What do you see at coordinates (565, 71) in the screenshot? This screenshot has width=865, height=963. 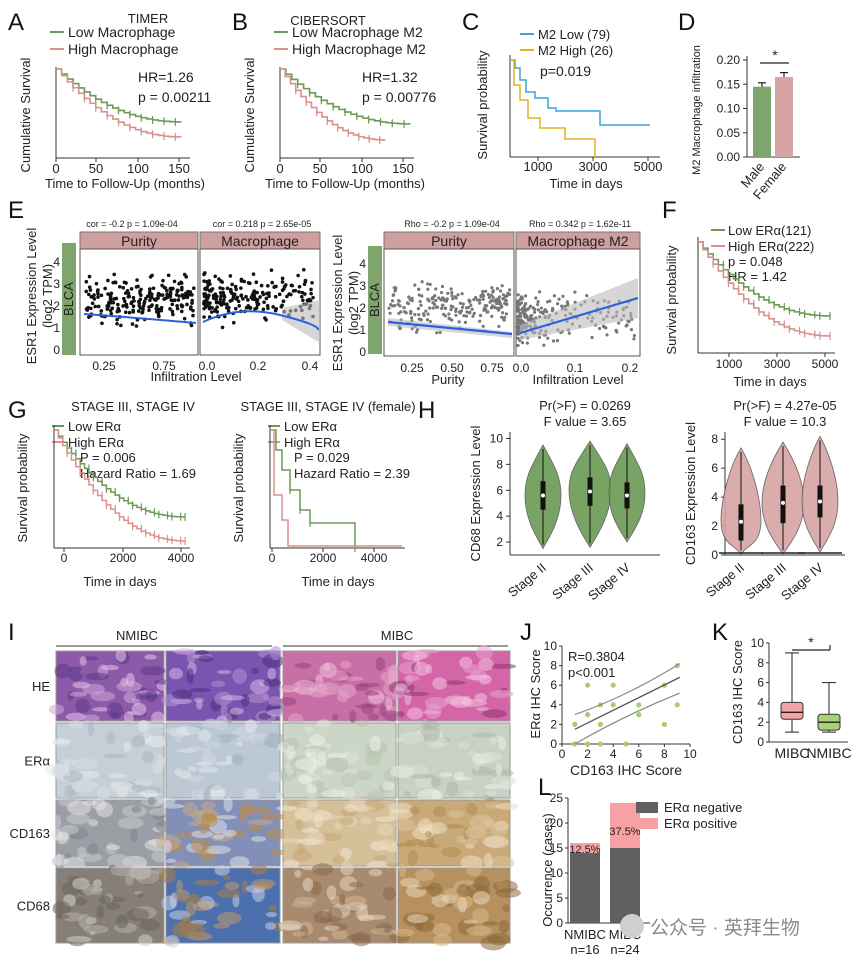 I see `p-annotation: p=0.019` at bounding box center [565, 71].